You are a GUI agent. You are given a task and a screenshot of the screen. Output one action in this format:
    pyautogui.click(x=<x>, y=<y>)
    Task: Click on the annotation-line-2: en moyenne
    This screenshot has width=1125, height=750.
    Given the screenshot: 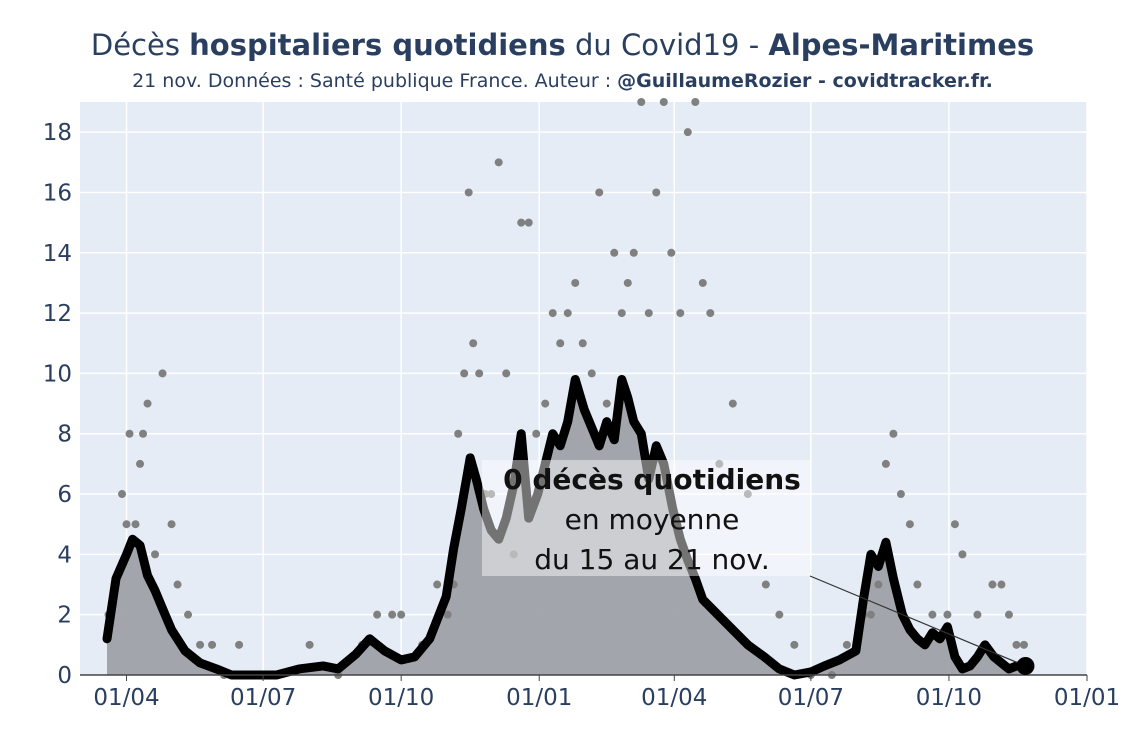 What is the action you would take?
    pyautogui.click(x=652, y=519)
    